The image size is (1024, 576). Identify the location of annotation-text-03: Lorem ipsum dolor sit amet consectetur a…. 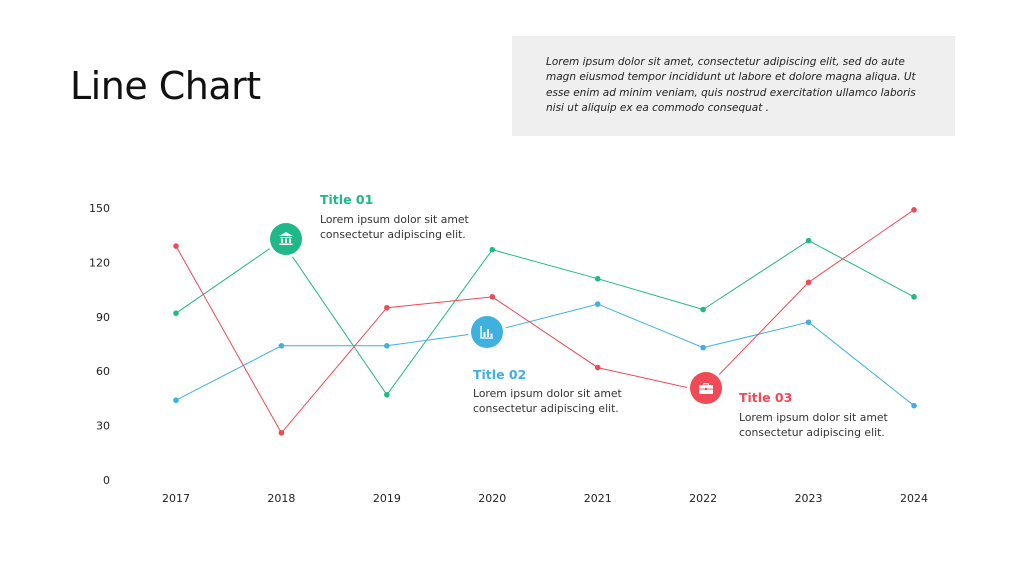
(813, 425).